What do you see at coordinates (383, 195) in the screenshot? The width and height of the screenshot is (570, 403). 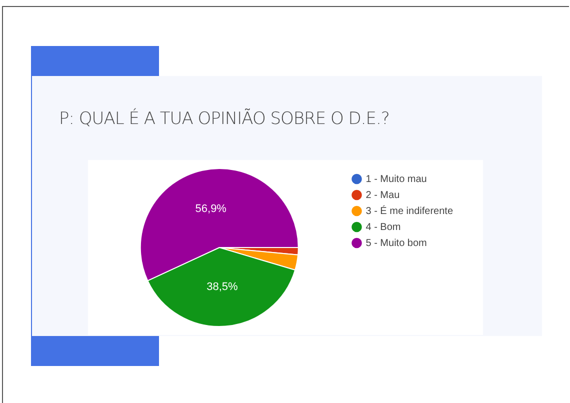 I see `legend-label: 2 - Mau` at bounding box center [383, 195].